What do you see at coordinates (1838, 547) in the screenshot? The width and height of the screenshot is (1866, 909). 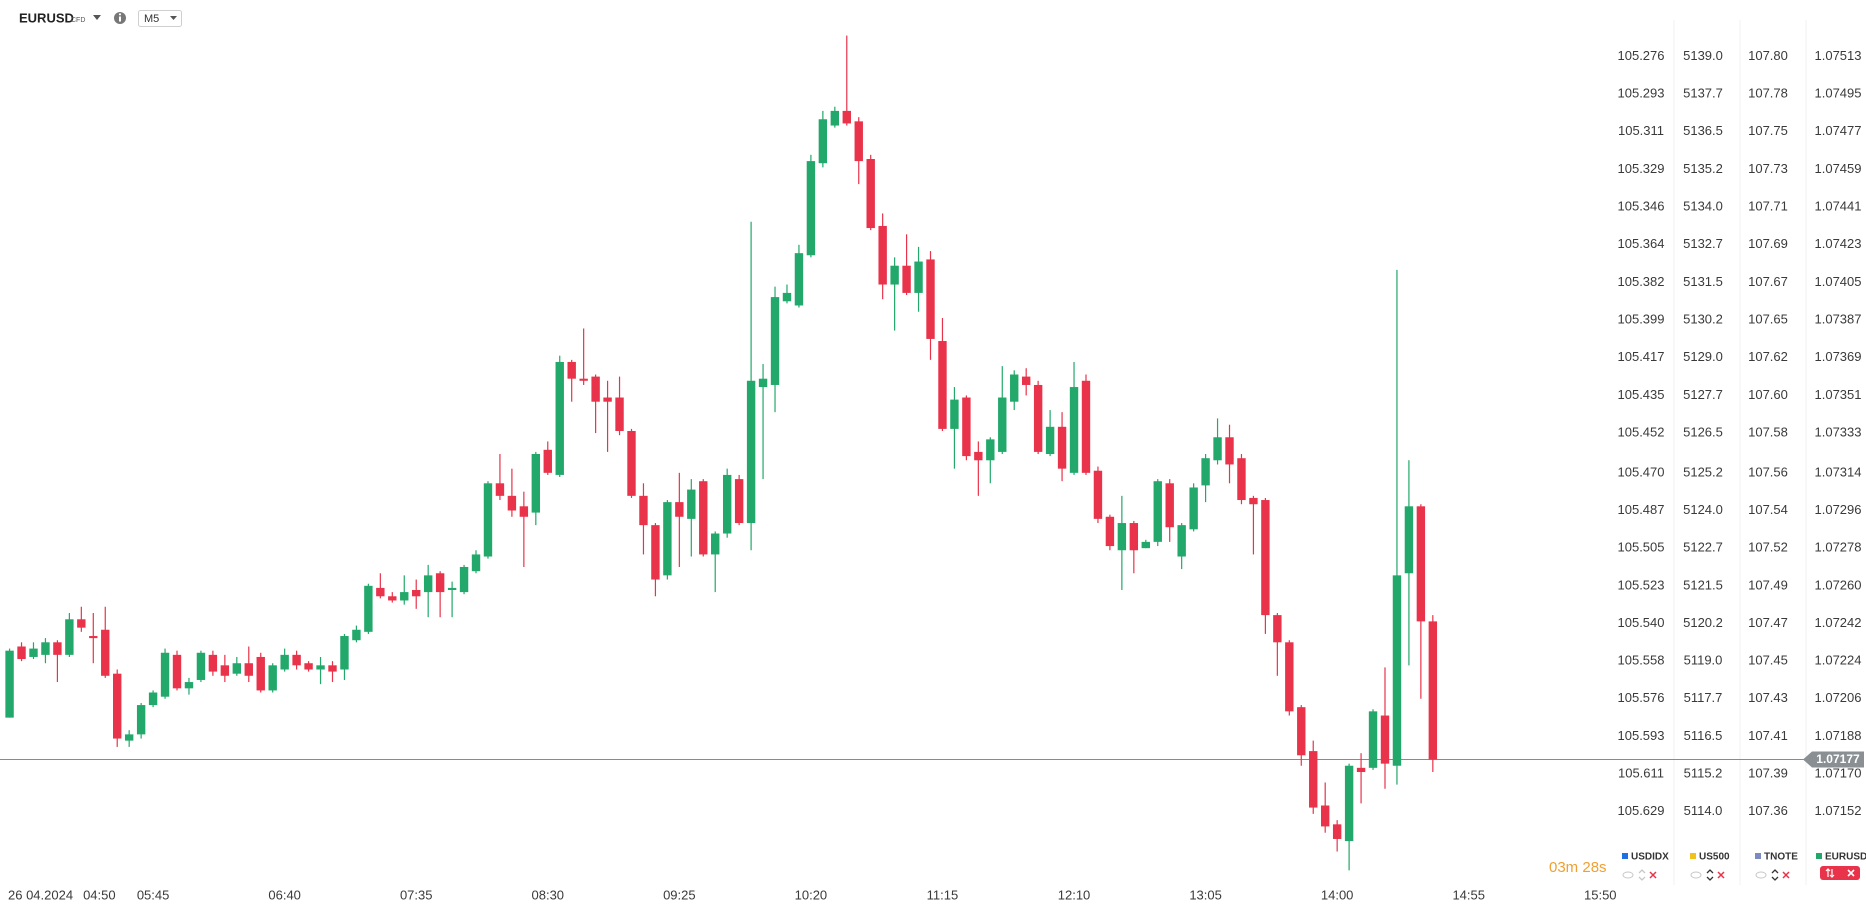 I see `y-tick-label: 1.07278` at bounding box center [1838, 547].